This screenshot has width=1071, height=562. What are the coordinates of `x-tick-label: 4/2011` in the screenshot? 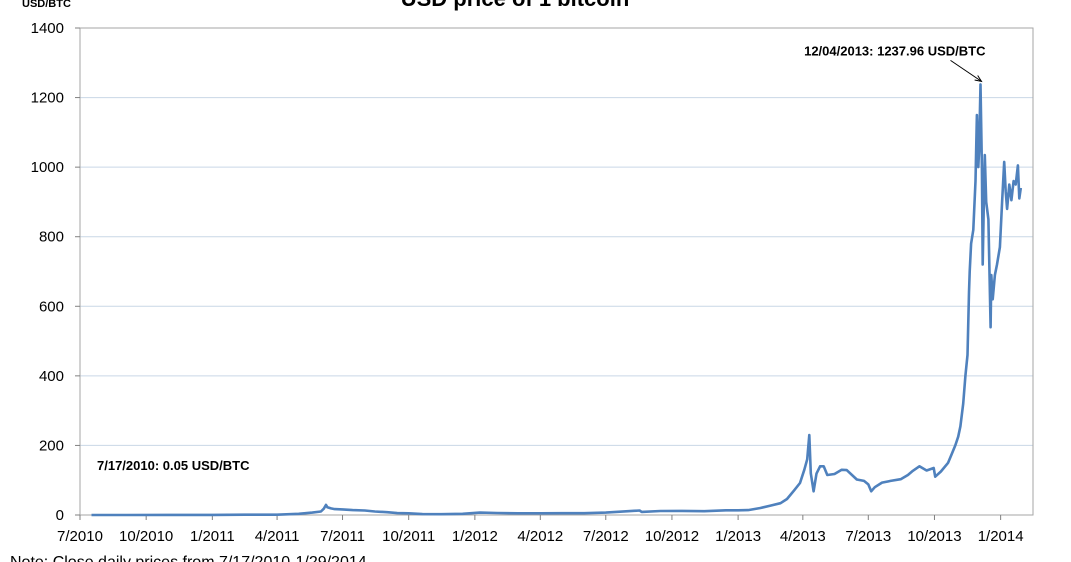 It's located at (277, 536).